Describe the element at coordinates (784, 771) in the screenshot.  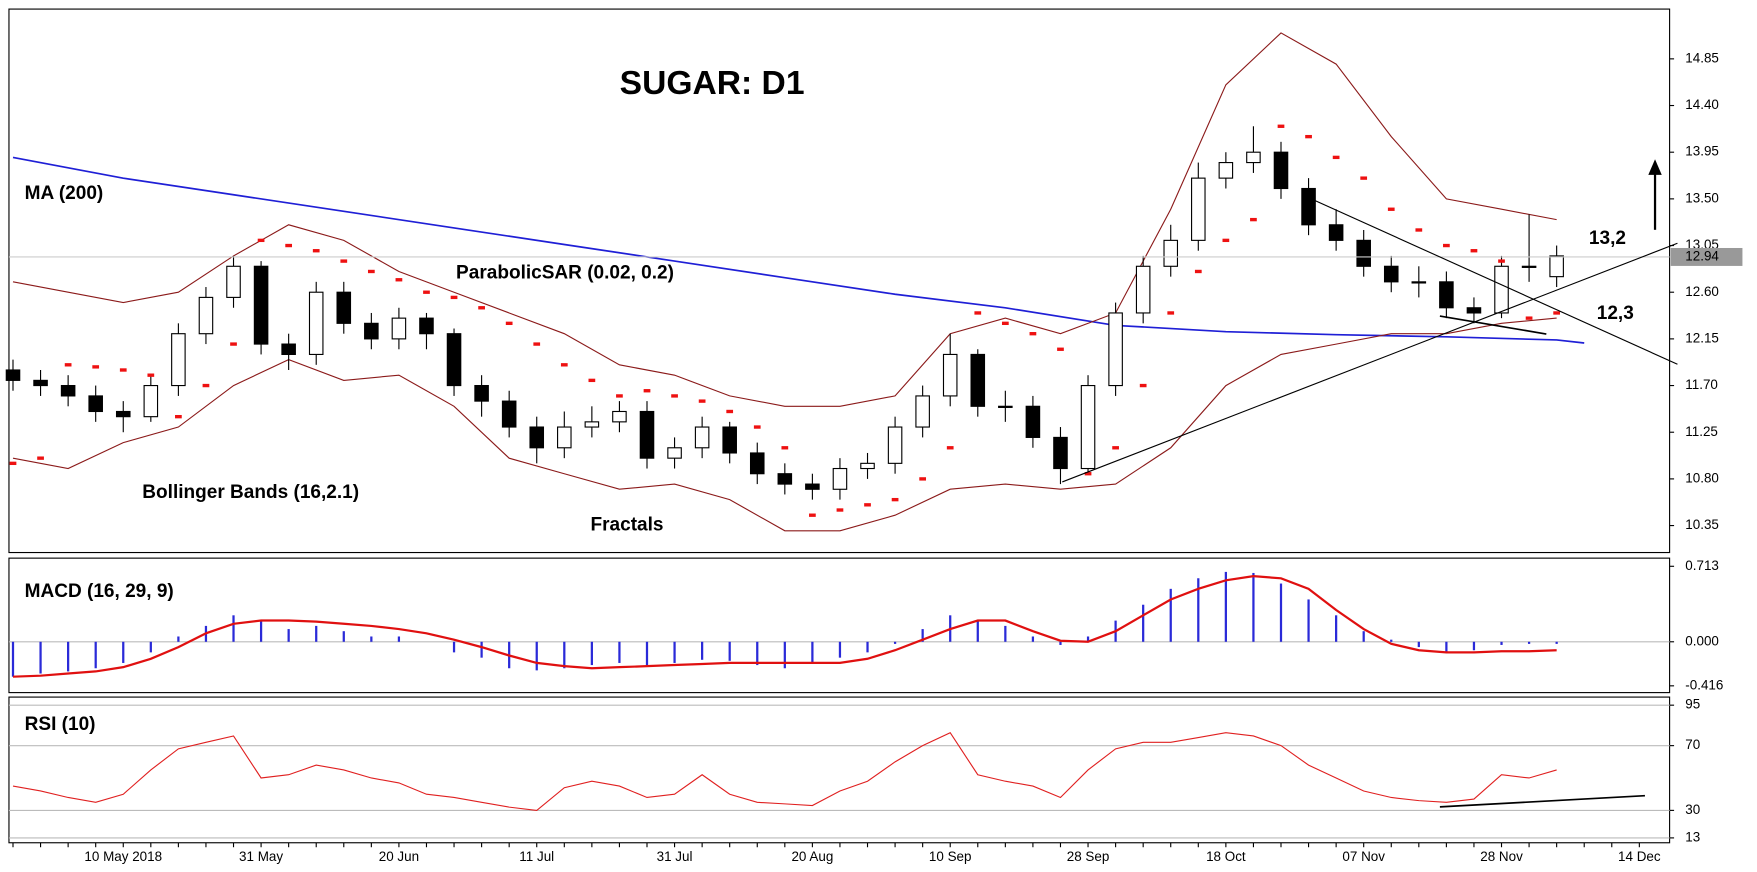
I see `rsi-line` at that location.